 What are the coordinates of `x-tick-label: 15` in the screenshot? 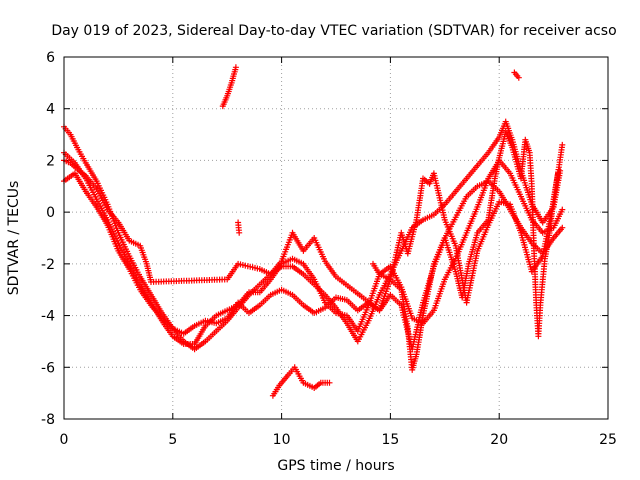 It's located at (390, 440).